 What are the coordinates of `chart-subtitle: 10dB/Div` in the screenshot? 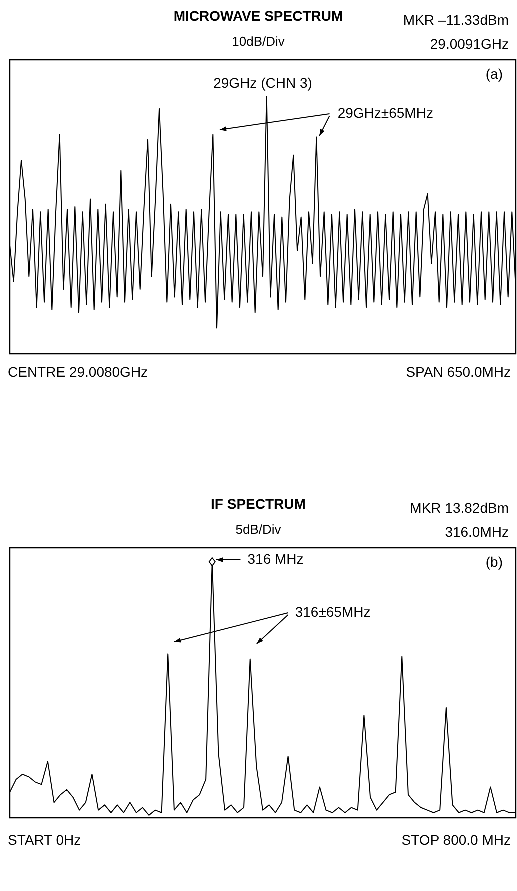 It's located at (258, 41).